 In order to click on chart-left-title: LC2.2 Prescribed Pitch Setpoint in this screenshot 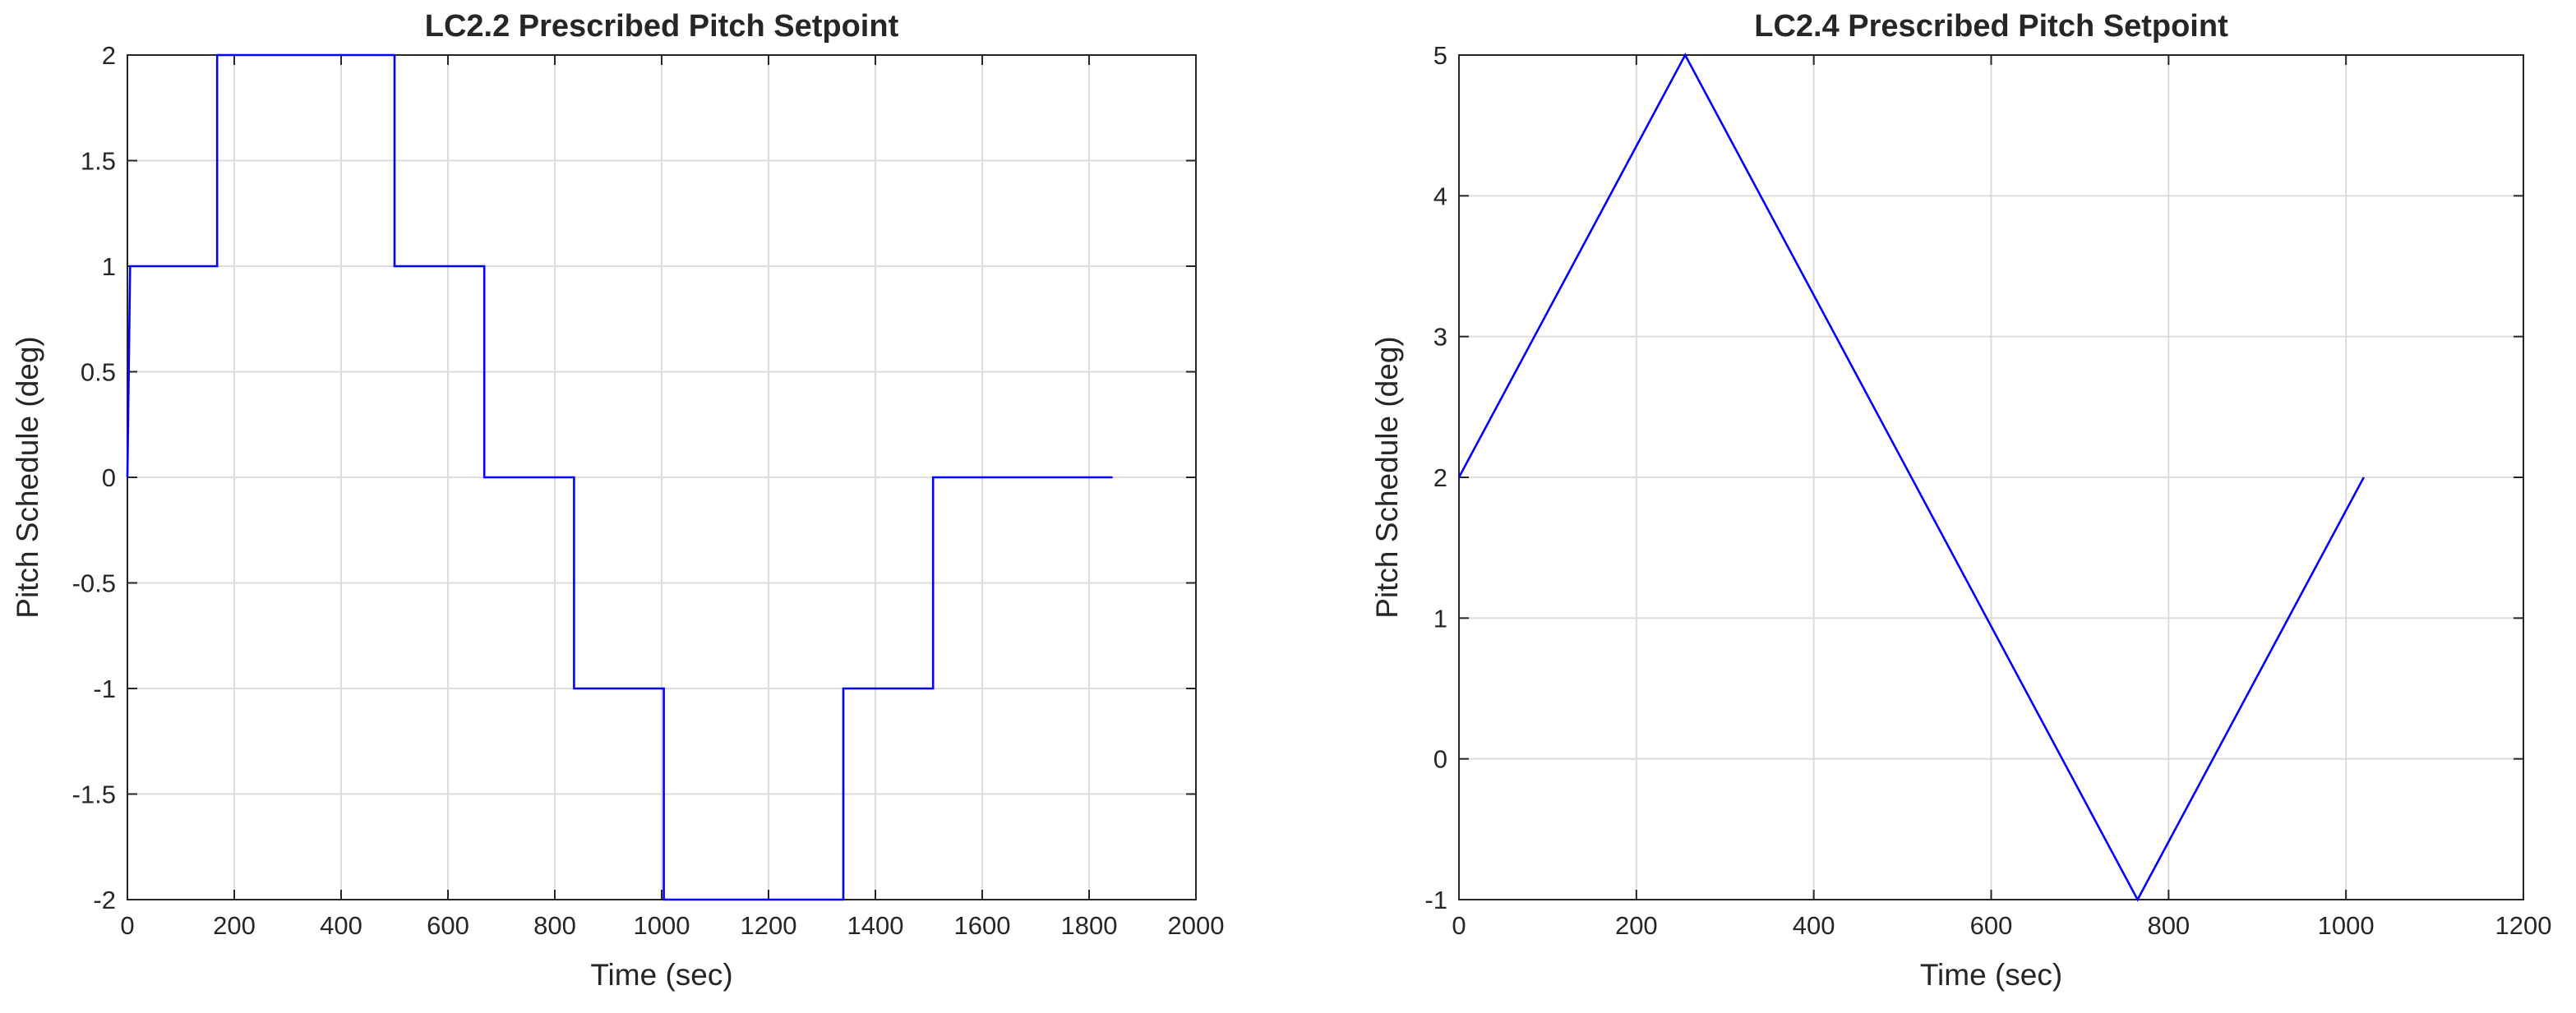, I will do `click(662, 26)`.